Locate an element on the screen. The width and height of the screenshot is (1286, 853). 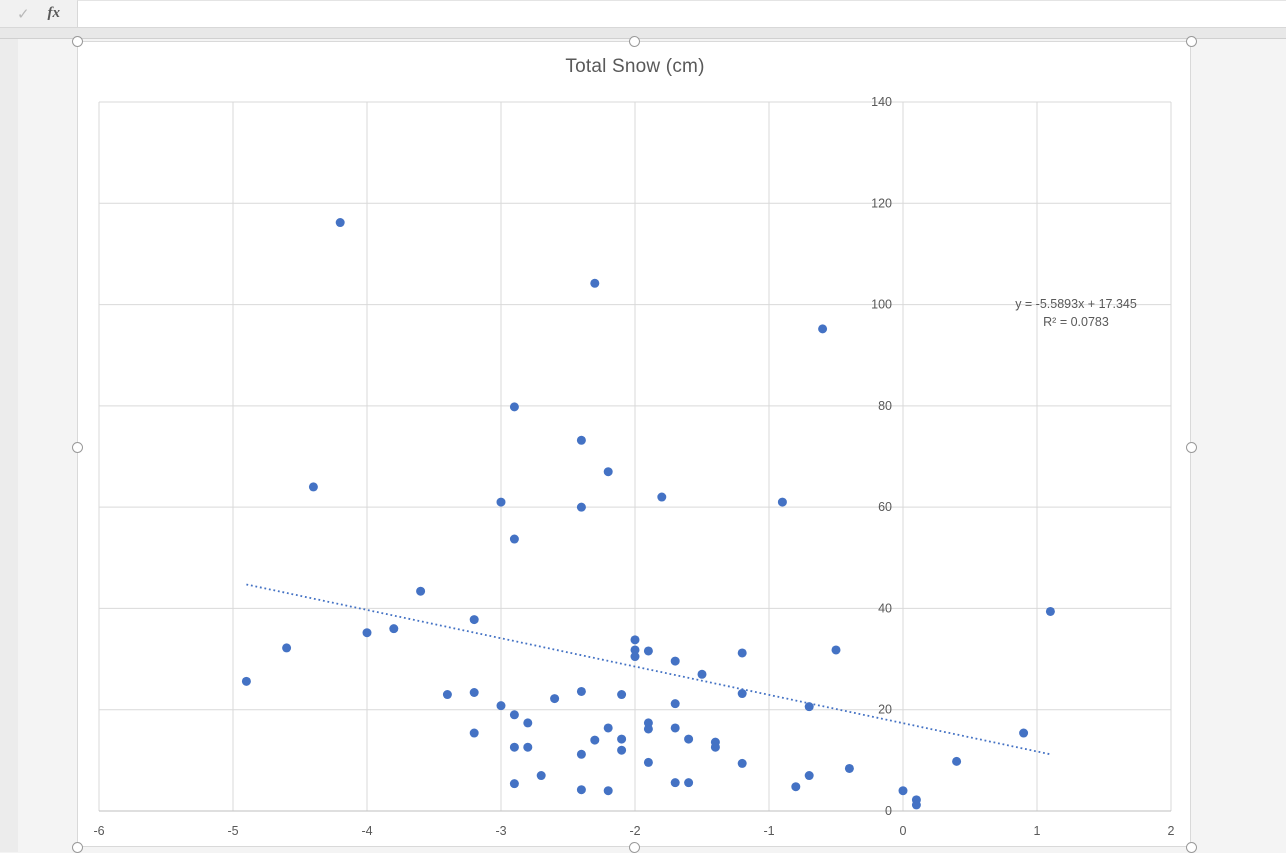
x-axis-tick-label: -5 is located at coordinates (232, 831).